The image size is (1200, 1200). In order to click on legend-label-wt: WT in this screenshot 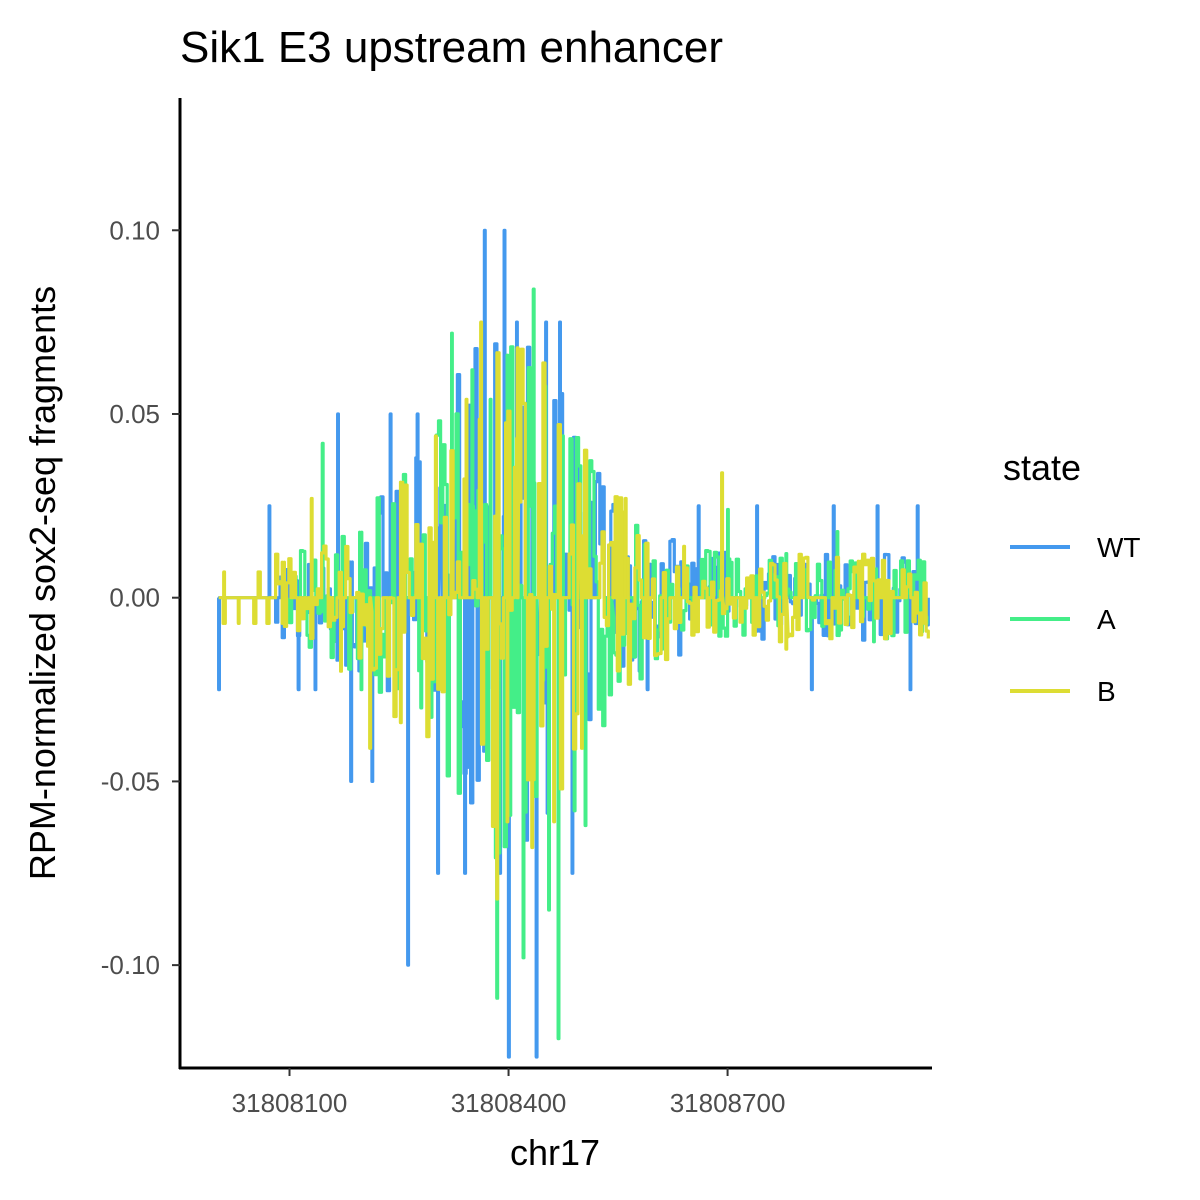, I will do `click(1119, 547)`.